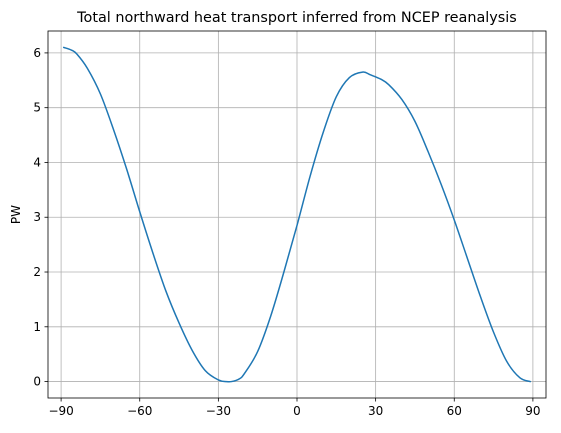  I want to click on y-tick-label: 1, so click(37, 327).